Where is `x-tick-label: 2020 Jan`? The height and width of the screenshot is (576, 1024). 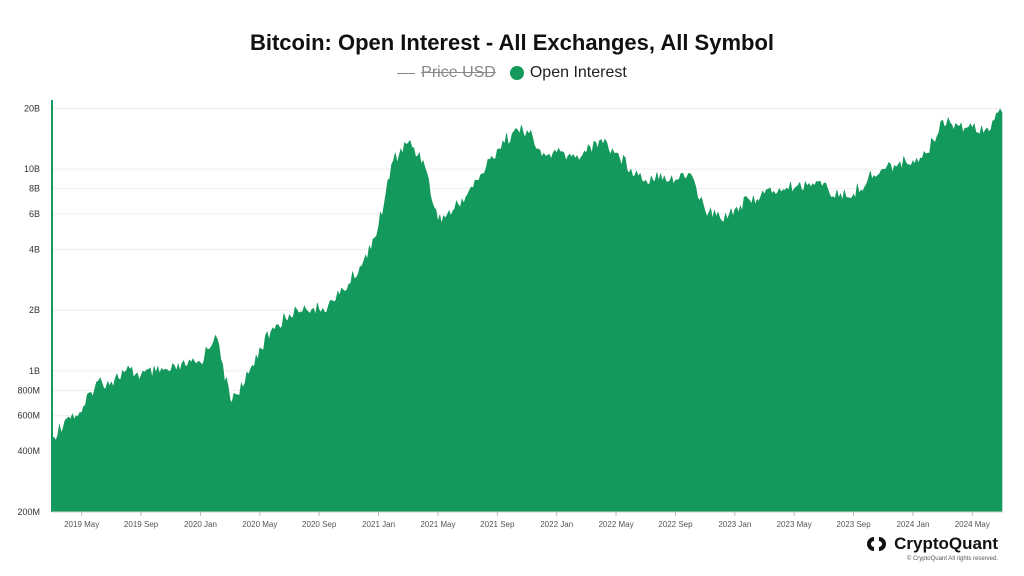
x-tick-label: 2020 Jan is located at coordinates (200, 524).